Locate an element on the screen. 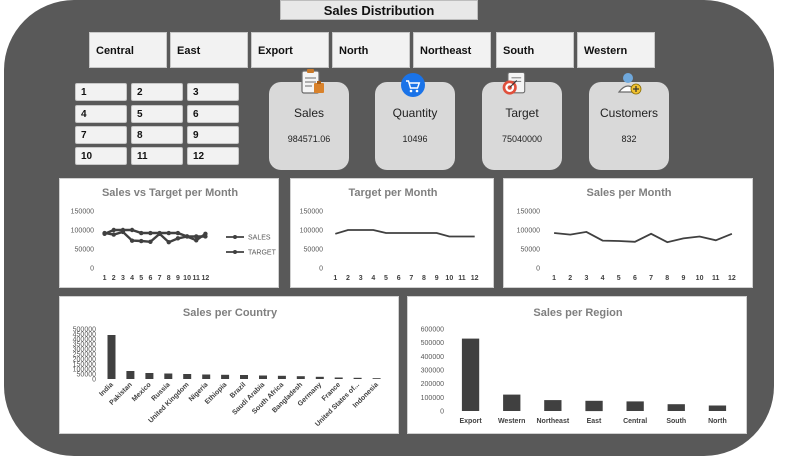 The height and width of the screenshot is (459, 791). month-button-9: 9 is located at coordinates (213, 135).